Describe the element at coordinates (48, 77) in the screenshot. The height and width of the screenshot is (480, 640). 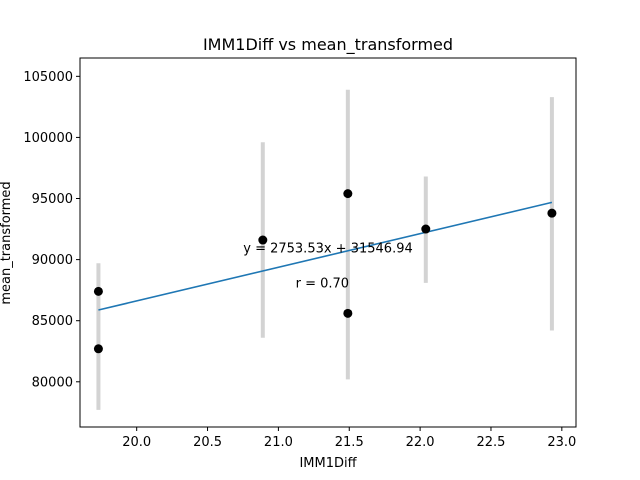
I see `y-tick-label-5: 105000` at that location.